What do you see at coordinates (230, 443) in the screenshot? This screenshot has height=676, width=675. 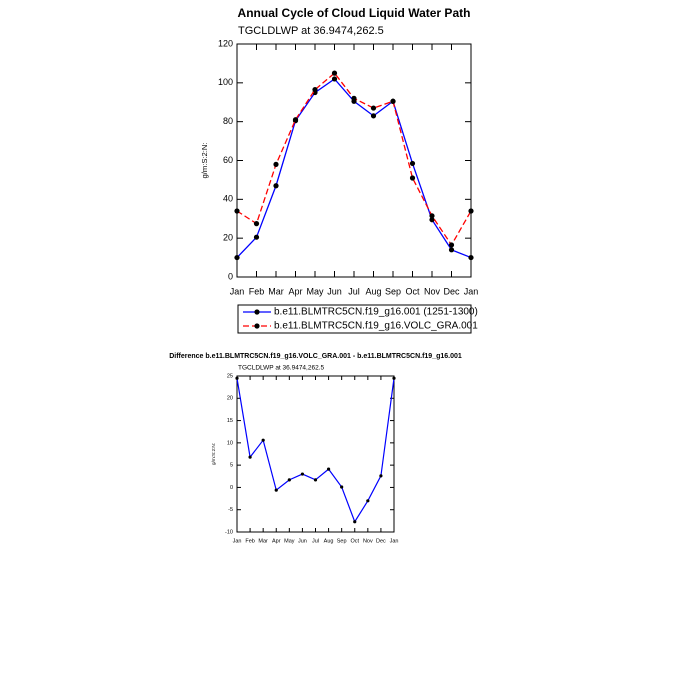 I see `y-tick-label: 10` at bounding box center [230, 443].